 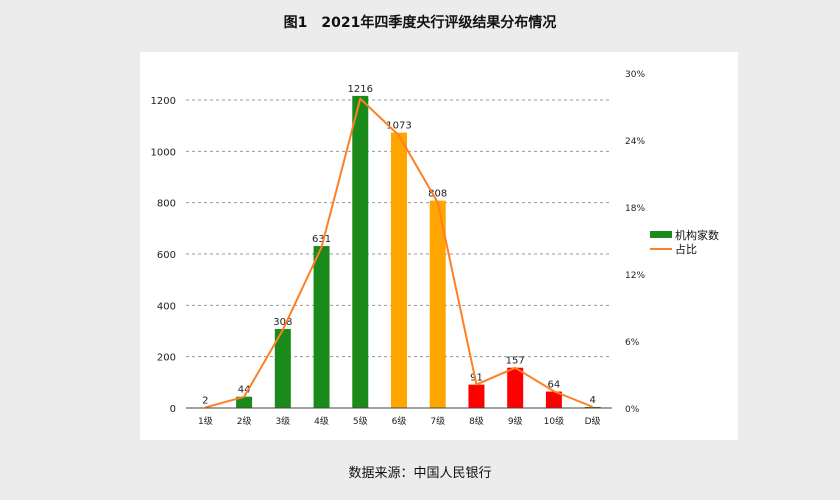 I want to click on right-y-tick-label: 18%, so click(x=635, y=209).